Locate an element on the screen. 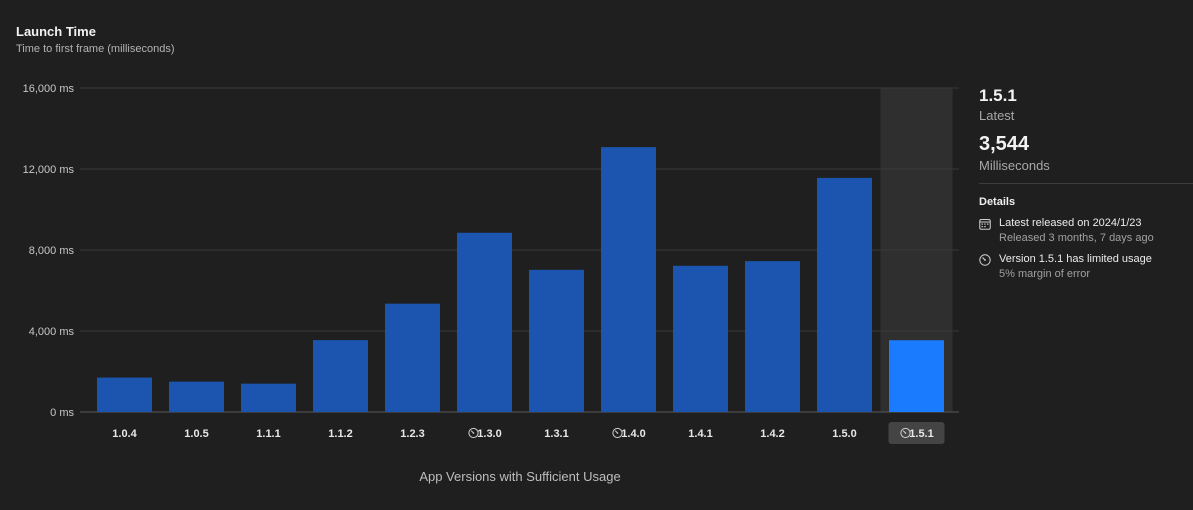 Image resolution: width=1193 pixels, height=510 pixels. x-axis-label: App Versions with Sufficient Usage is located at coordinates (519, 476).